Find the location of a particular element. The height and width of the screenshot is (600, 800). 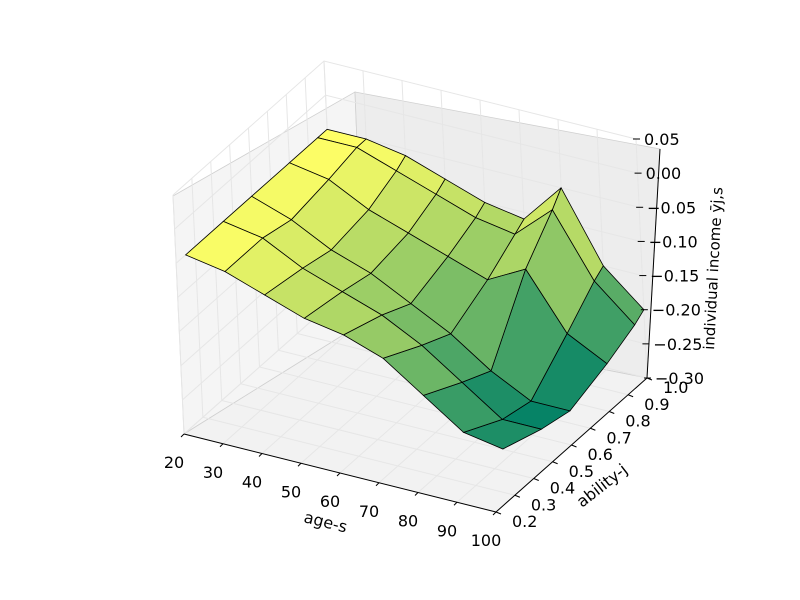

z-tick-label: −0.30 is located at coordinates (679, 378).